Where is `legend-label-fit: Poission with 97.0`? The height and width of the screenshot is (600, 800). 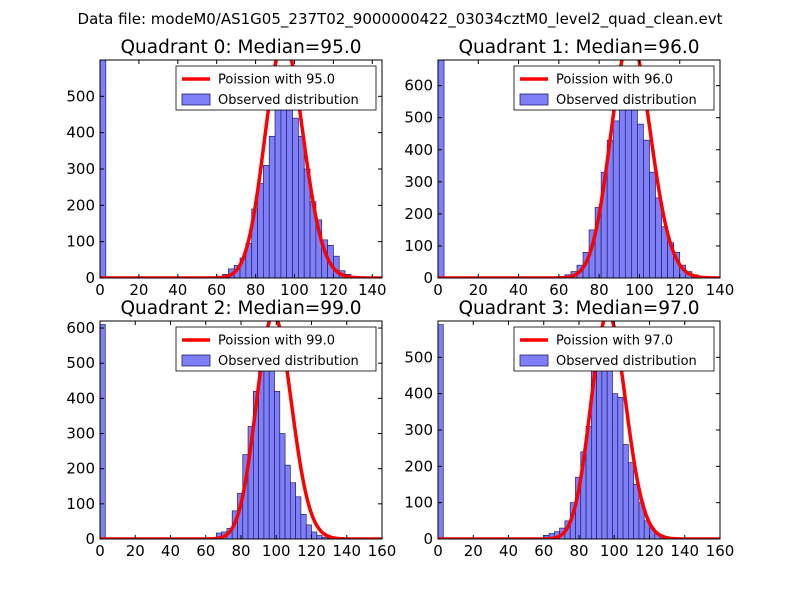
legend-label-fit: Poission with 97.0 is located at coordinates (614, 341).